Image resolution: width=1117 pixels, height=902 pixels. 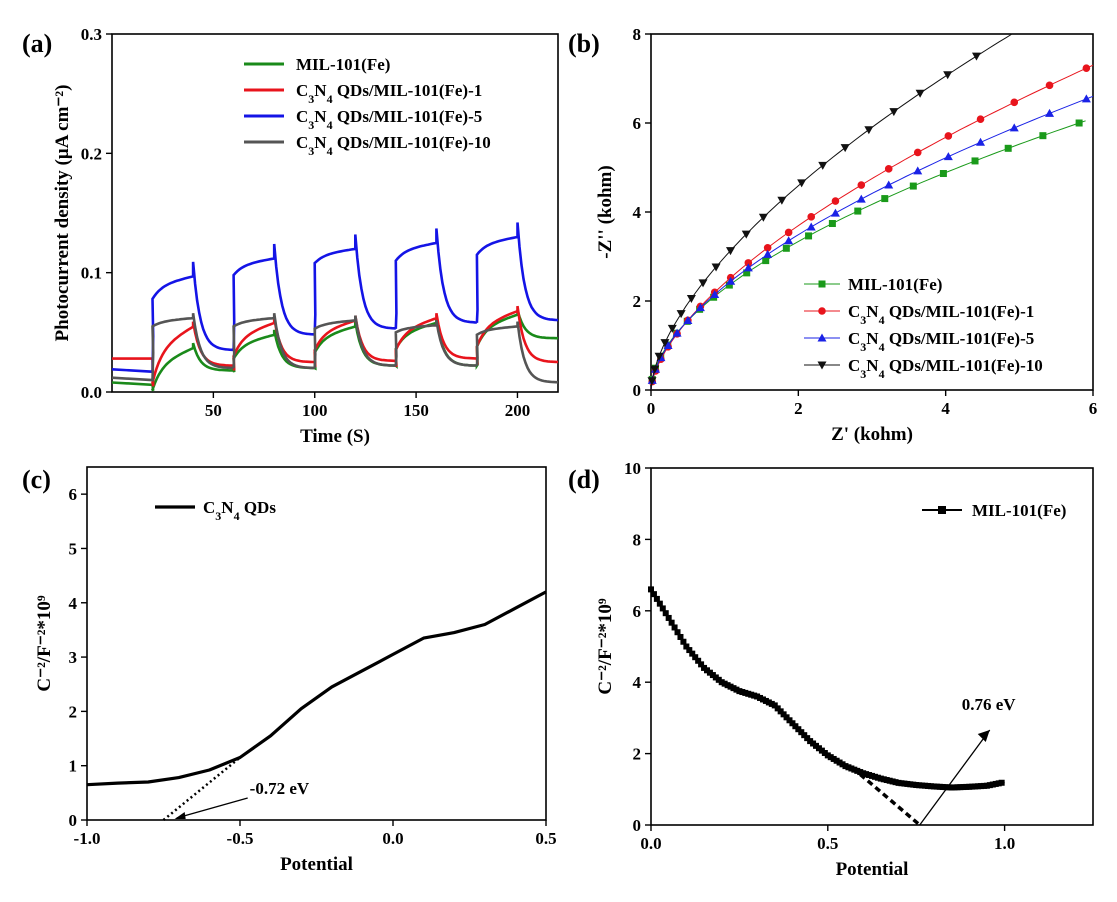 I want to click on annotation-label: -0.72 eV, so click(x=280, y=788).